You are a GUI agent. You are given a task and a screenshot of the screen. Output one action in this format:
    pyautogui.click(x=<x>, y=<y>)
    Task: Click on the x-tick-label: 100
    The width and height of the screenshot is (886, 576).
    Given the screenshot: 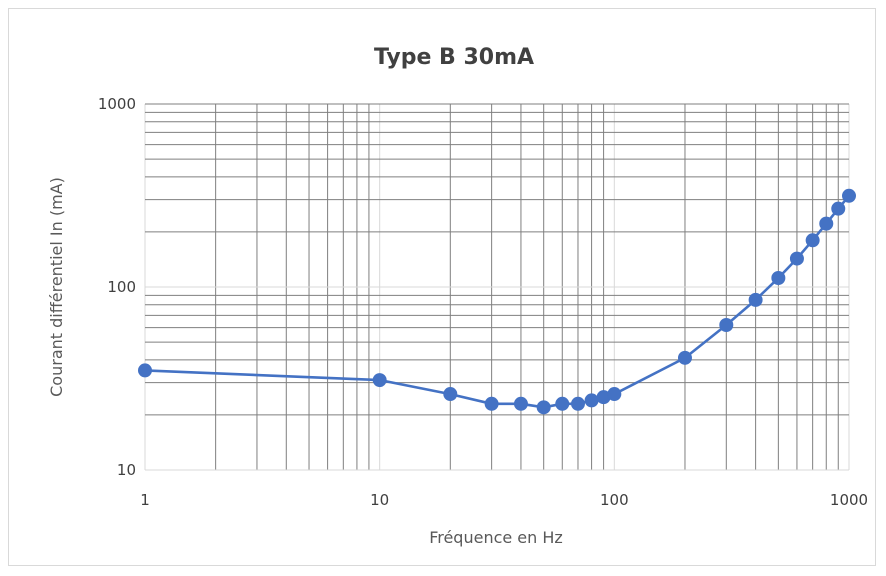 What is the action you would take?
    pyautogui.click(x=614, y=500)
    